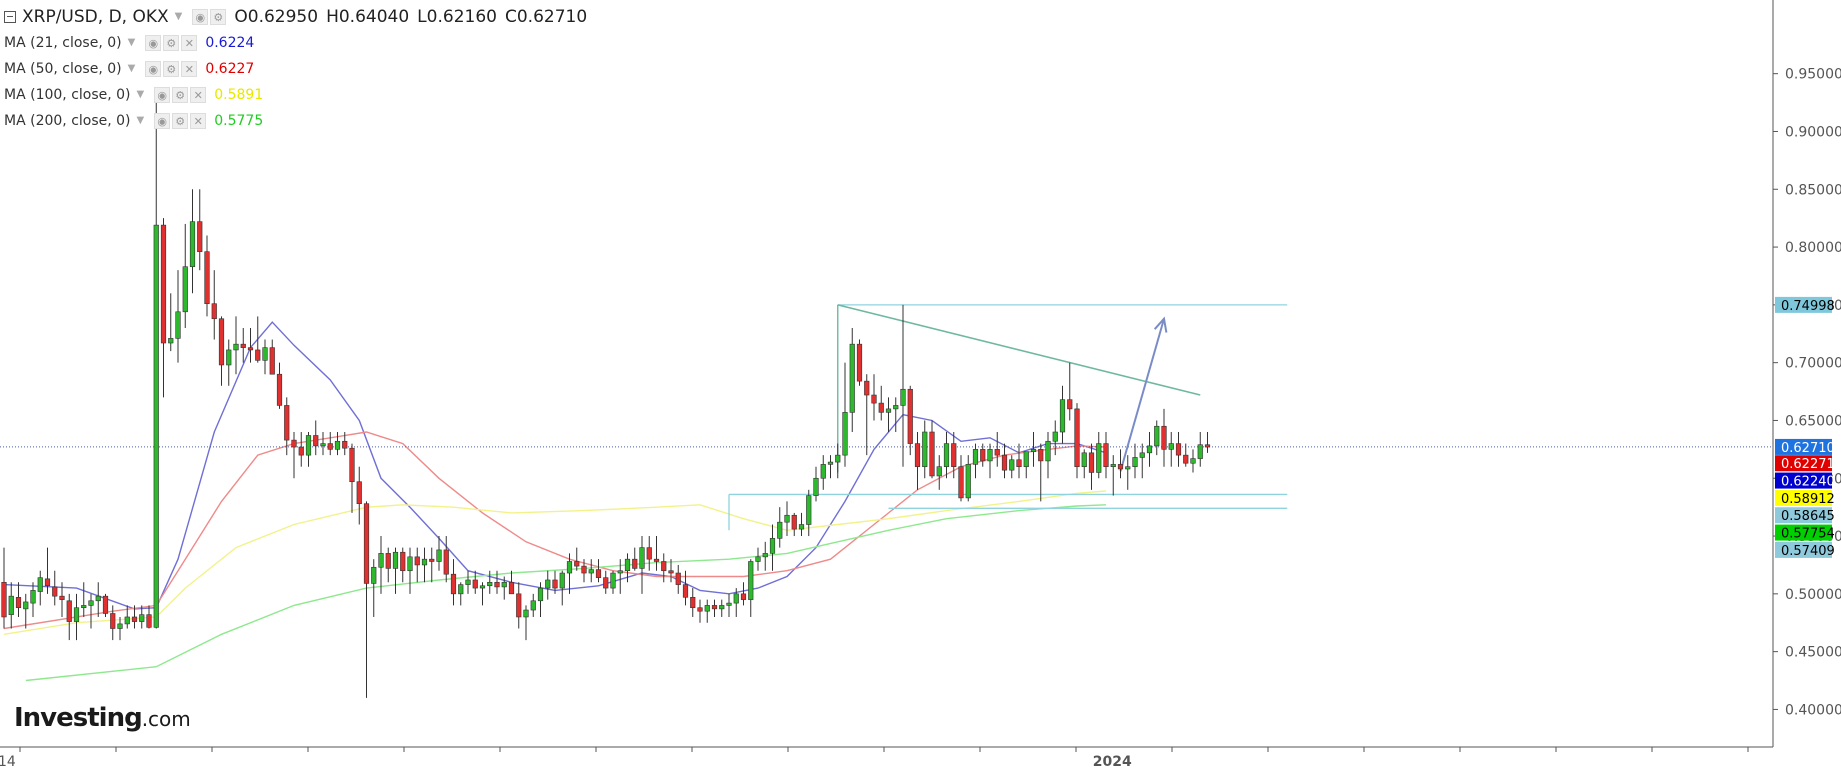 Image resolution: width=1841 pixels, height=768 pixels. What do you see at coordinates (1142, 395) in the screenshot?
I see `breakout-arrow` at bounding box center [1142, 395].